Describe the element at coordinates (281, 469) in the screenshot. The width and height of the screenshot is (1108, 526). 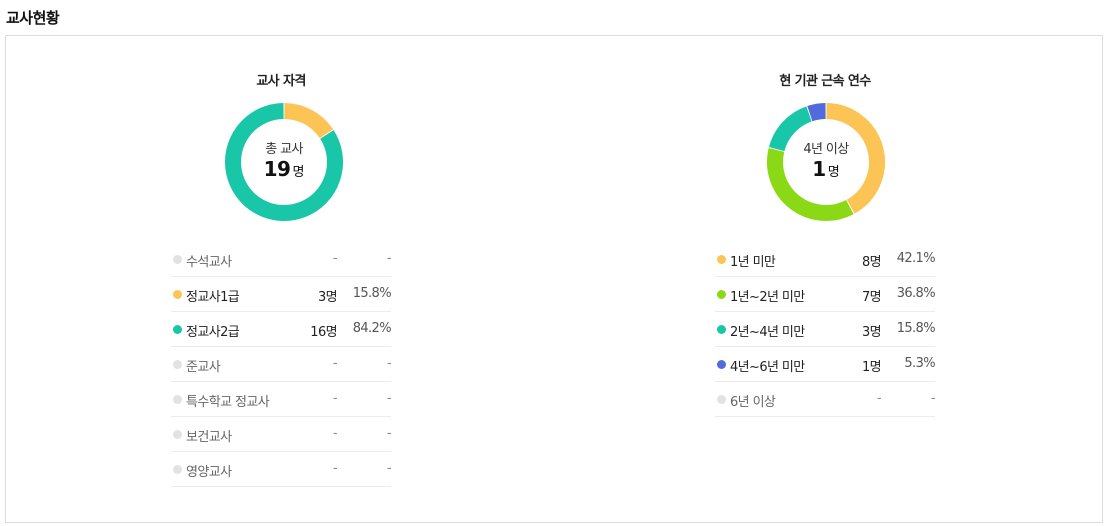
I see `legend-row: 영양교사 - -` at that location.